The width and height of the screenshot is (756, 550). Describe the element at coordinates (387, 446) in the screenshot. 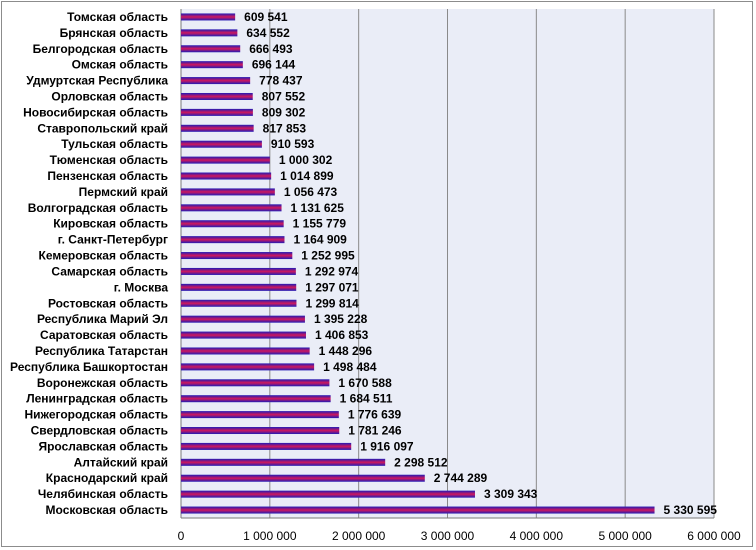

I see `data-label: 1 916 097` at that location.